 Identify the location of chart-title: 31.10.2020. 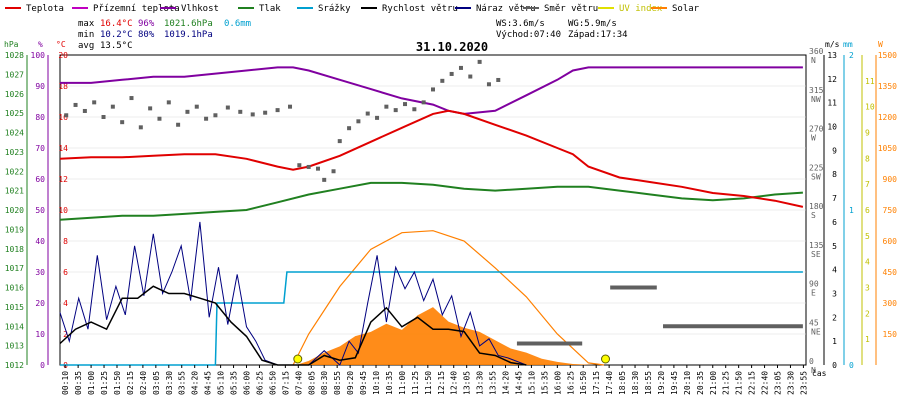
(452, 47).